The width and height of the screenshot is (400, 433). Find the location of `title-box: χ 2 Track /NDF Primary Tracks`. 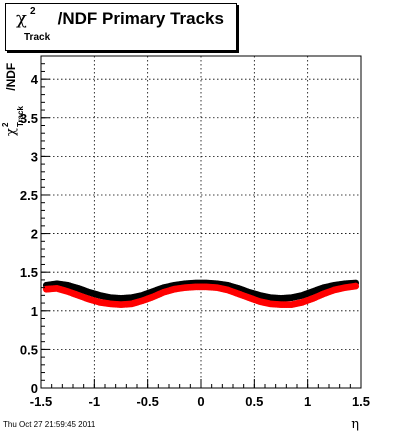

title-box: χ 2 Track /NDF Primary Tracks is located at coordinates (121, 27).